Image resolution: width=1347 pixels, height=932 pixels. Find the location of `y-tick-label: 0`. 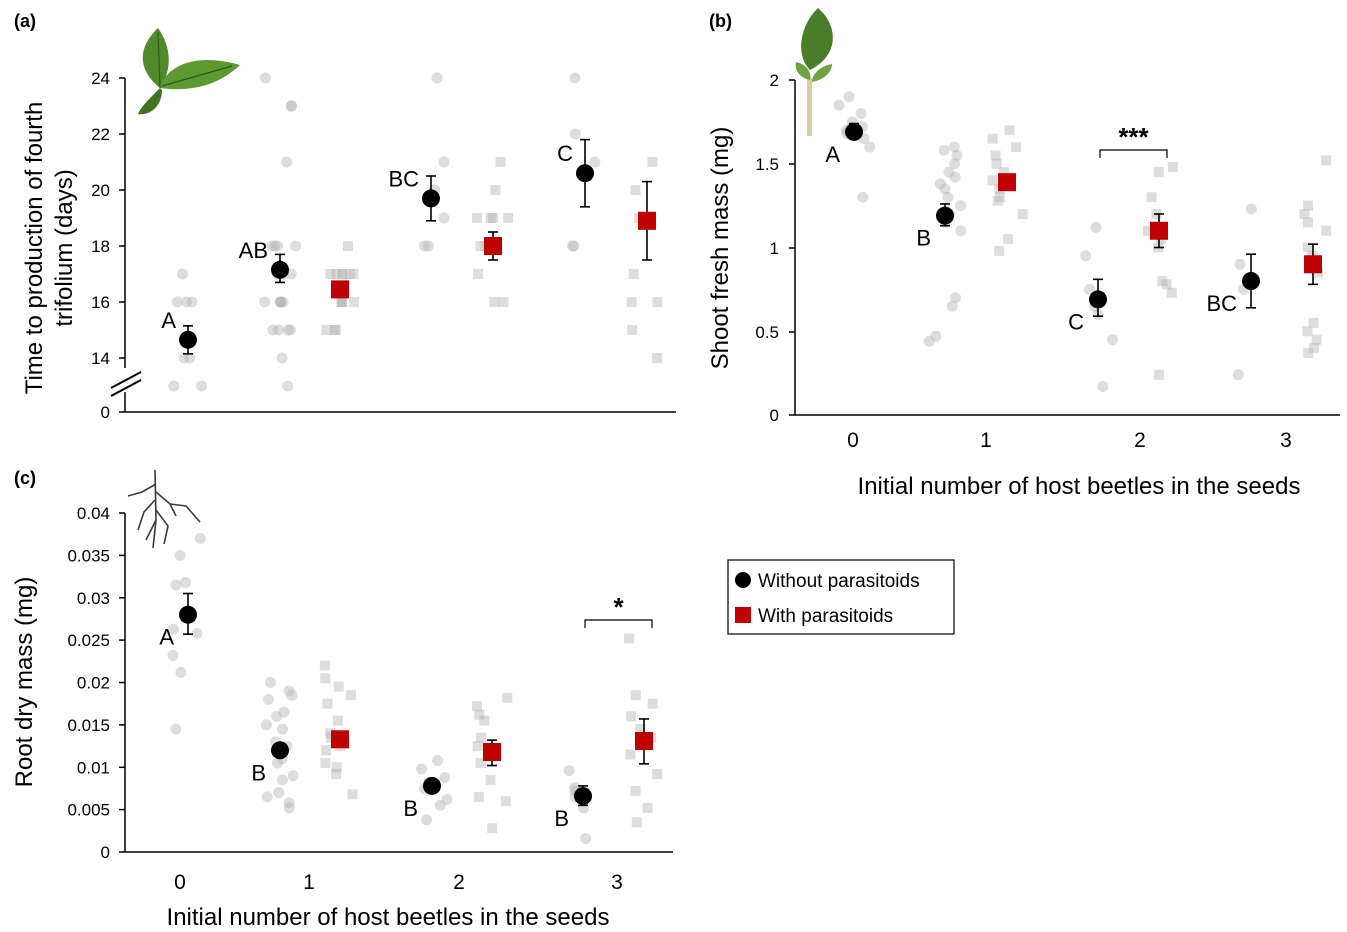

y-tick-label: 0 is located at coordinates (105, 852).